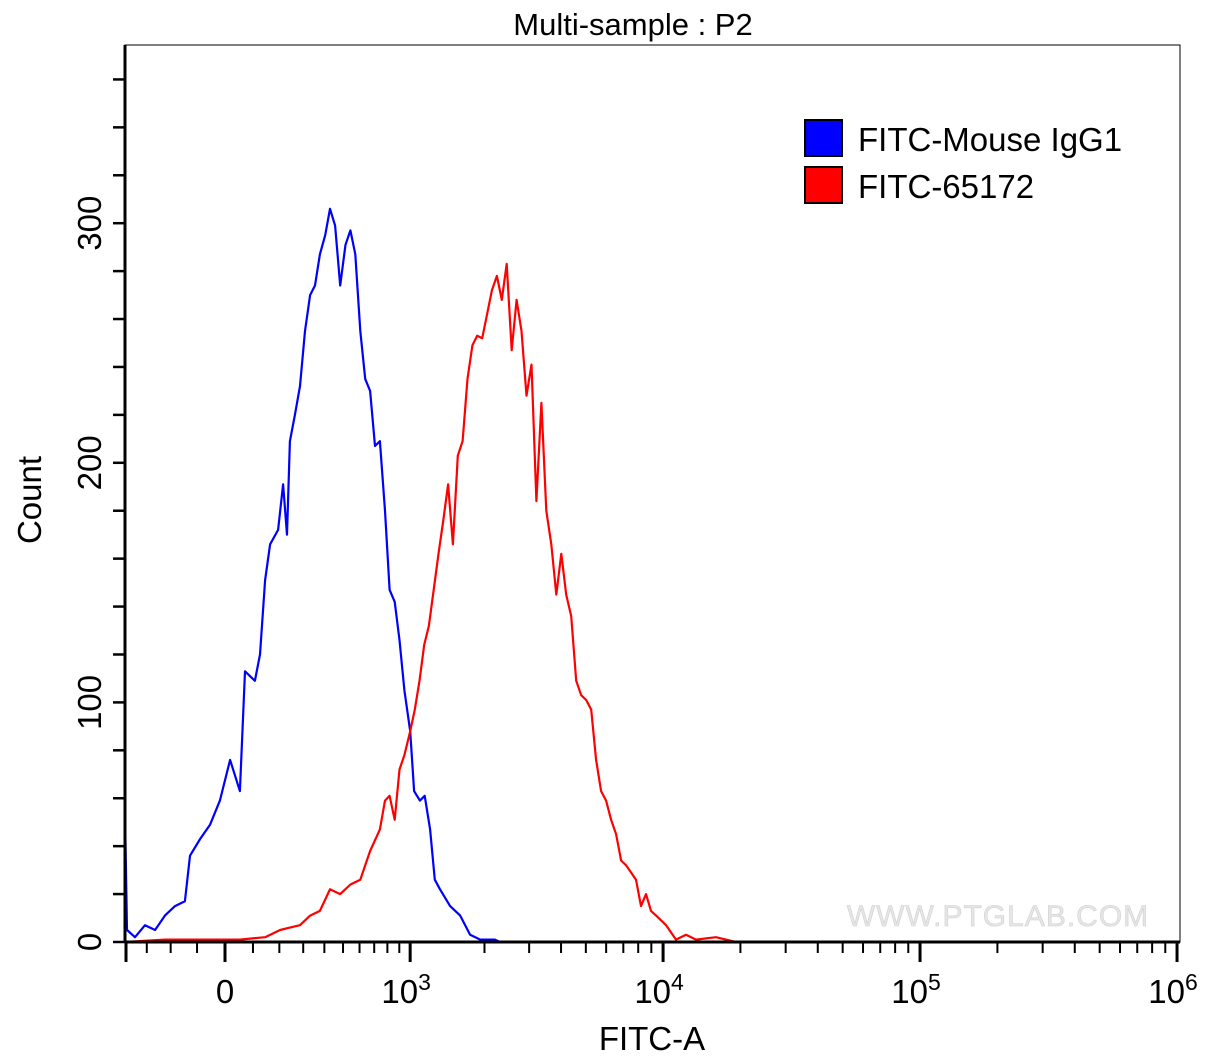  Describe the element at coordinates (916, 989) in the screenshot. I see `x-tick-label: 10⁵` at that location.